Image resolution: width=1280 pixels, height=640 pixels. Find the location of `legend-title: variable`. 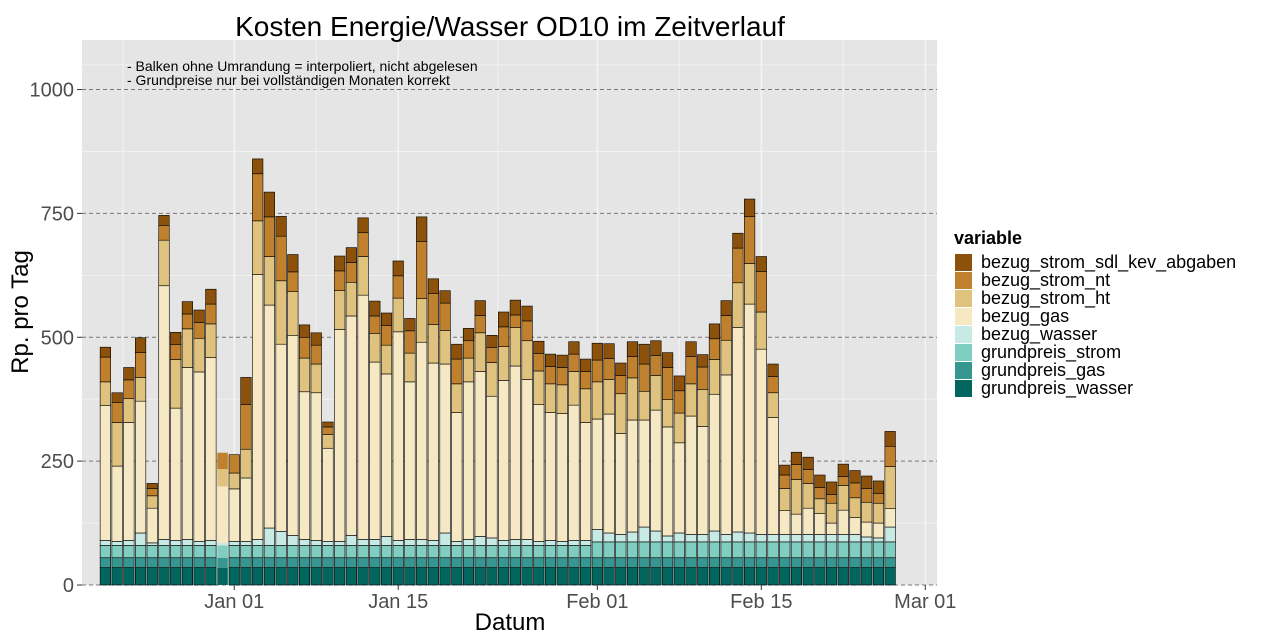

legend-title: variable is located at coordinates (988, 238).